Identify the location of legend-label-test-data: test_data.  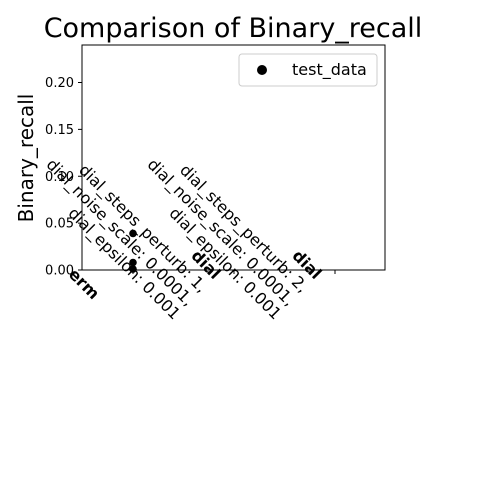
(329, 70).